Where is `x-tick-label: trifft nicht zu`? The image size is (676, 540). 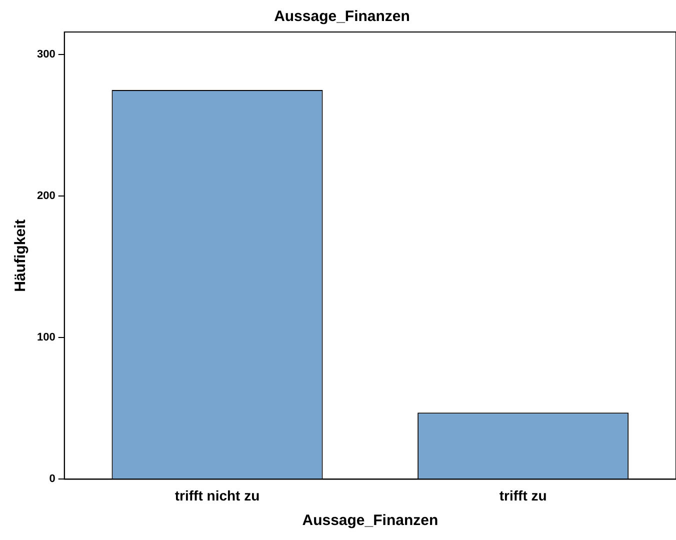
x-tick-label: trifft nicht zu is located at coordinates (217, 495).